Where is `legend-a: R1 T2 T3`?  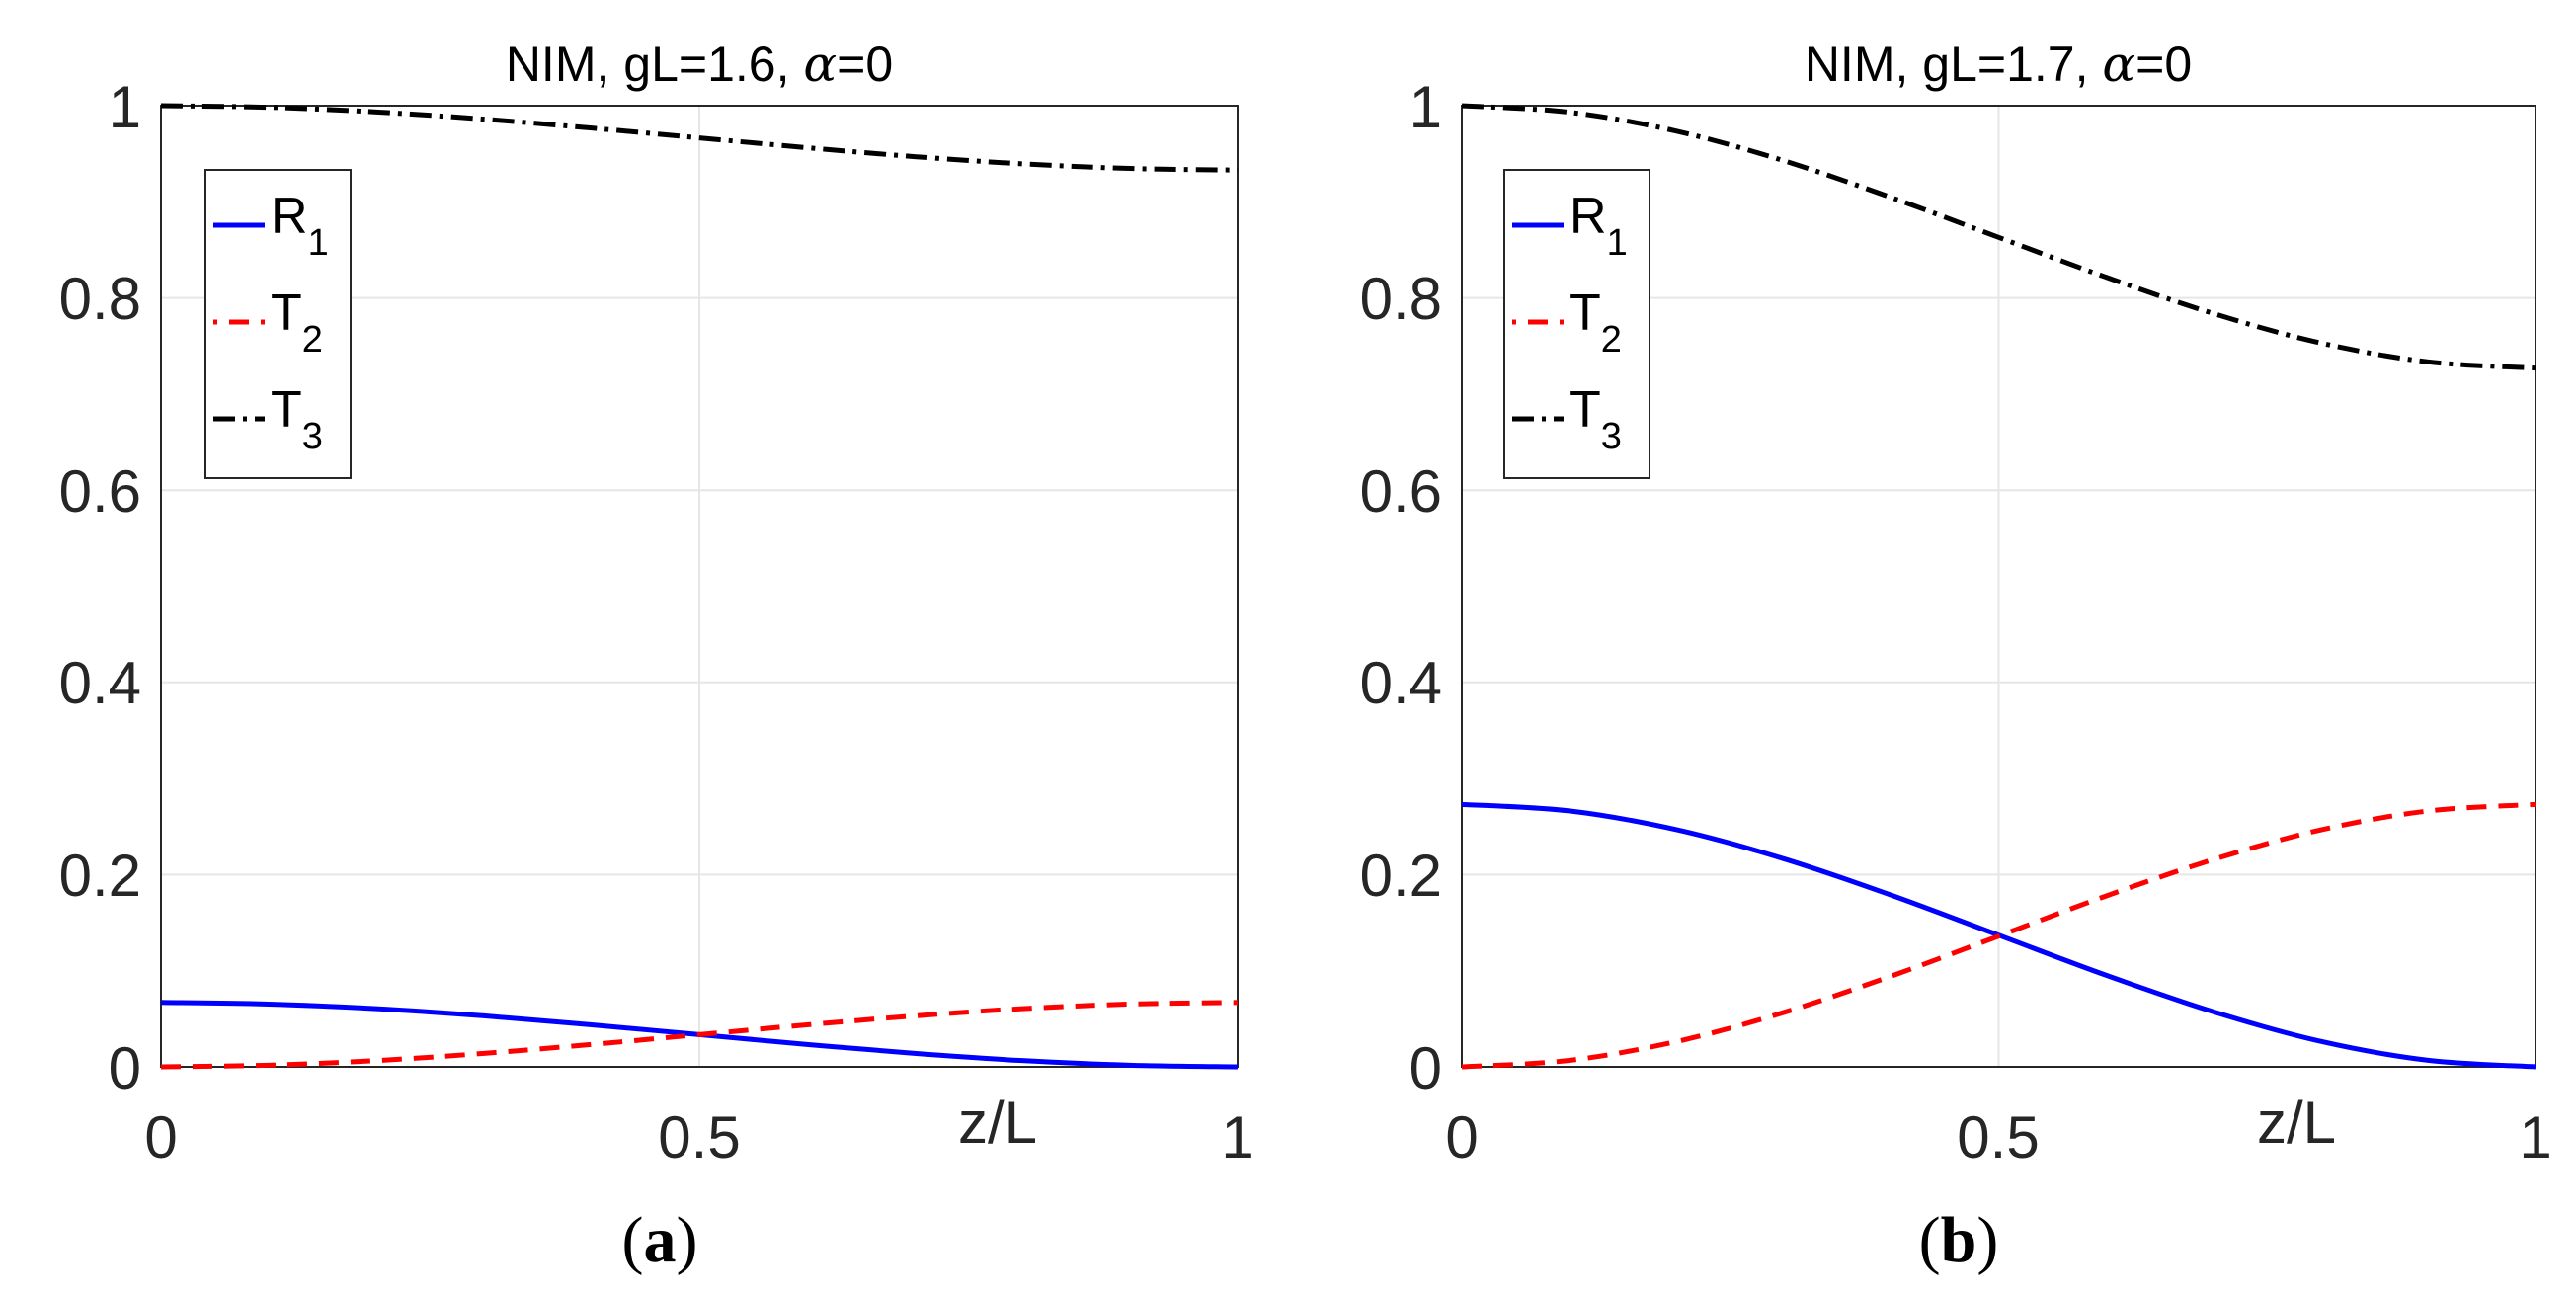 legend-a: R1 T2 T3 is located at coordinates (278, 324).